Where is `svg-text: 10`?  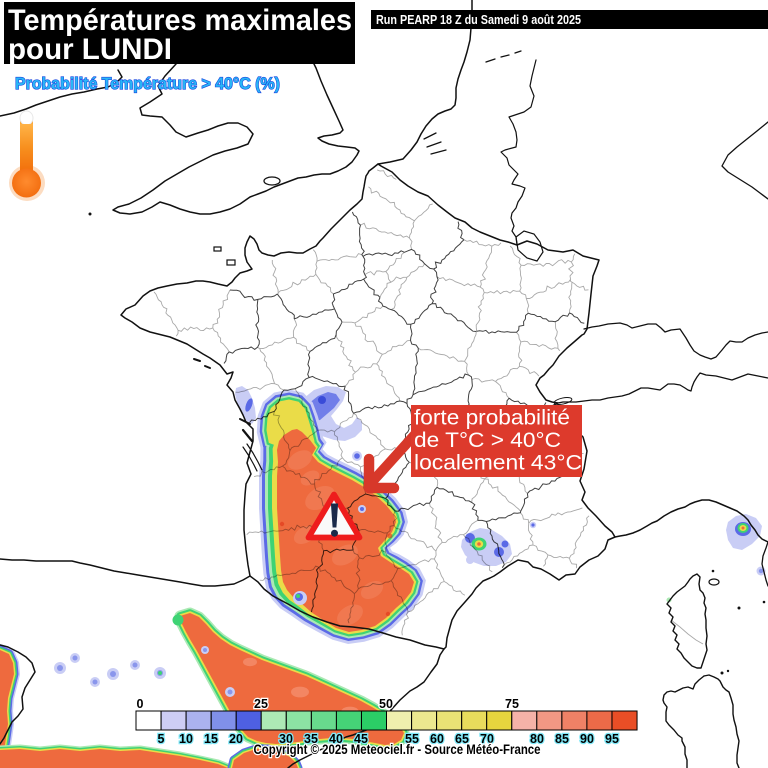 svg-text: 10 is located at coordinates (186, 739).